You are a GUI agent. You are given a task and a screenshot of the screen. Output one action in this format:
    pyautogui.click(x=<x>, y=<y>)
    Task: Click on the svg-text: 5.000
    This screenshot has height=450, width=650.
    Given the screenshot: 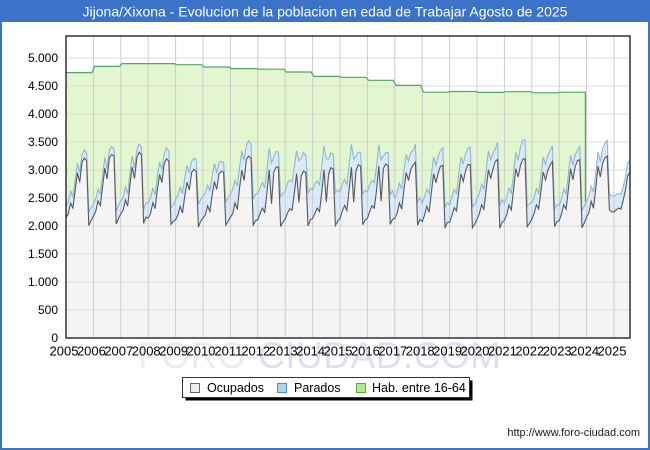 What is the action you would take?
    pyautogui.click(x=43, y=58)
    